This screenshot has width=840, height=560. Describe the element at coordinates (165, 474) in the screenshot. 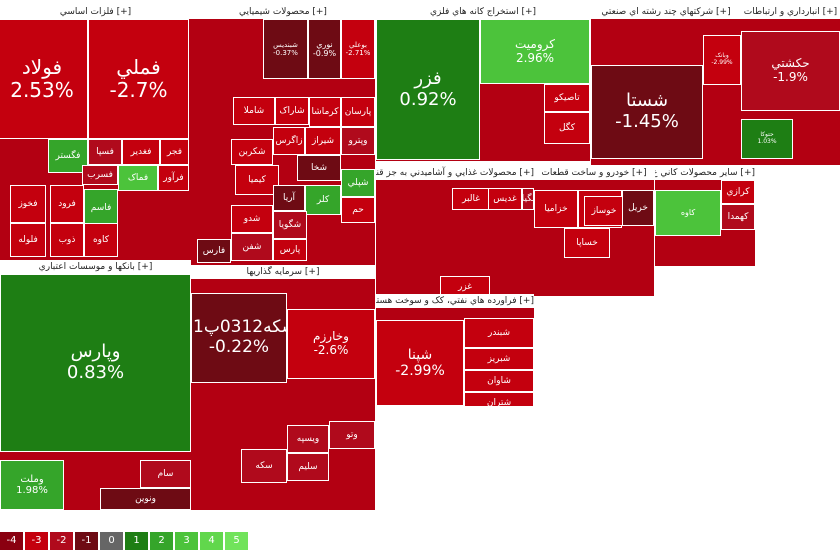

I see `tile-5-2: سام` at that location.